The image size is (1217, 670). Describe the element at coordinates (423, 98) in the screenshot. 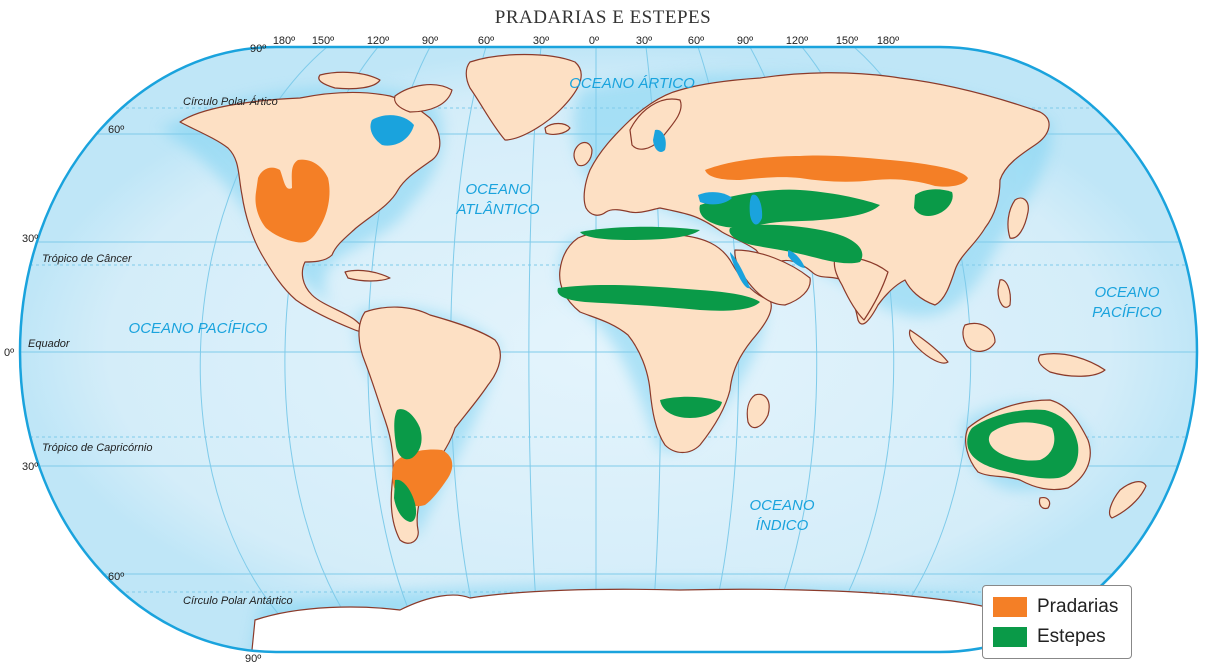

I see `baffin-island` at that location.